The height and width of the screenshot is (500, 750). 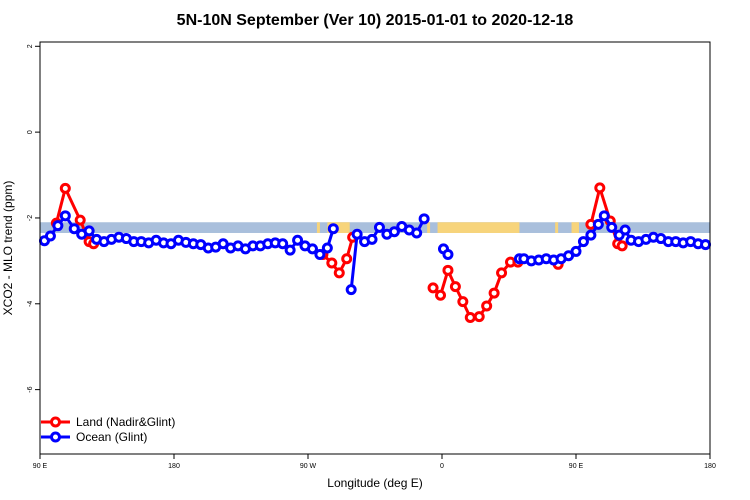 What do you see at coordinates (30, 389) in the screenshot?
I see `y-tick-label: -6` at bounding box center [30, 389].